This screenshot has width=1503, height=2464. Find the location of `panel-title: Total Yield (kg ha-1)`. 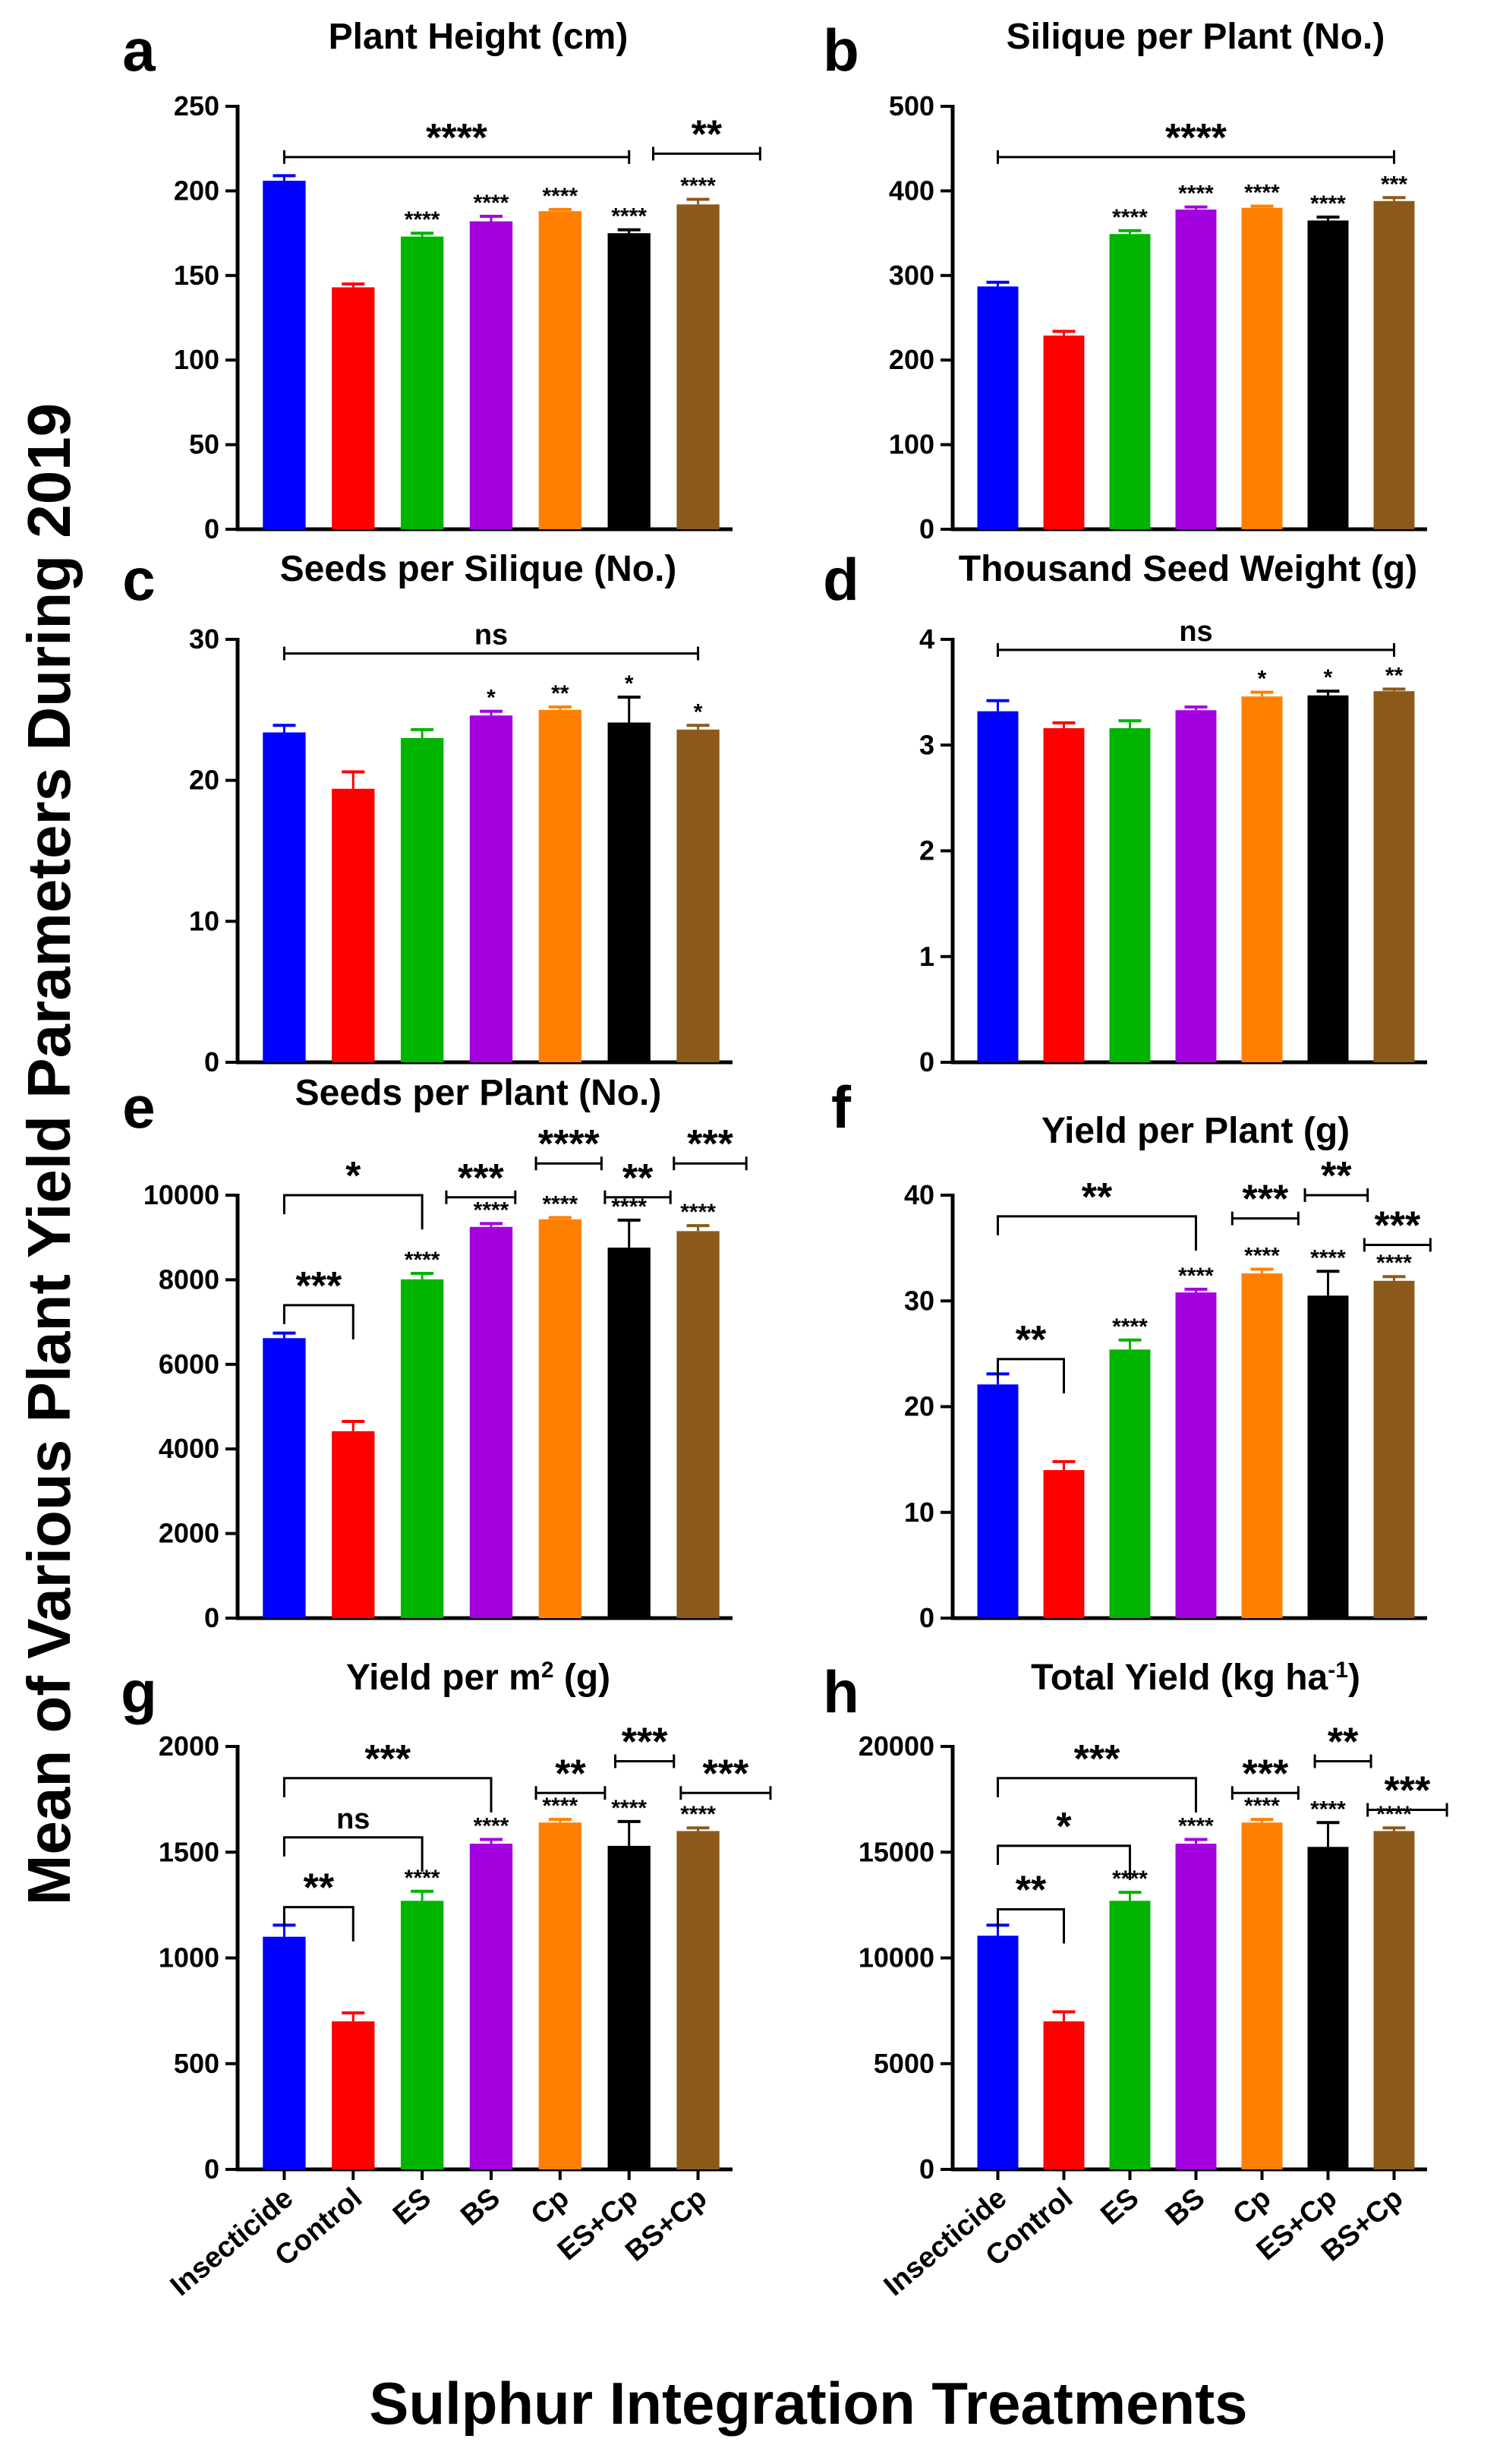

panel-title: Total Yield (kg ha-1) is located at coordinates (1195, 1679).